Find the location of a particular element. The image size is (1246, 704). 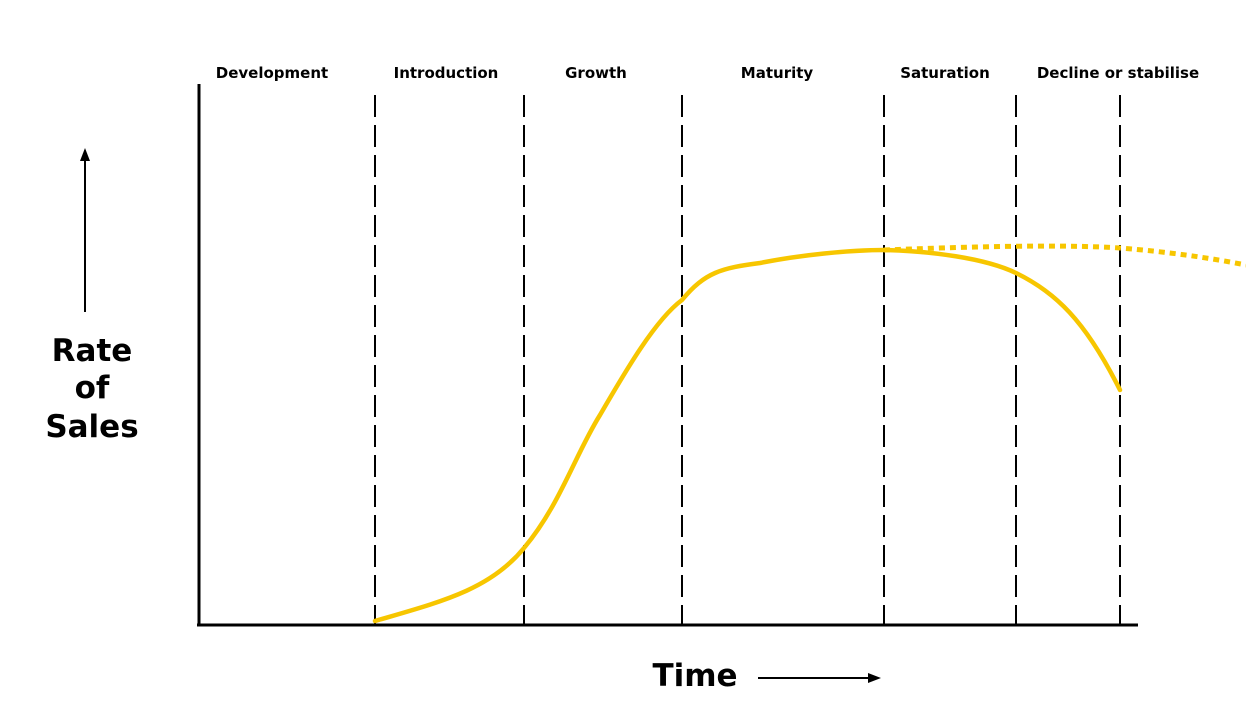

x-arrow-head-icon is located at coordinates (874, 678).